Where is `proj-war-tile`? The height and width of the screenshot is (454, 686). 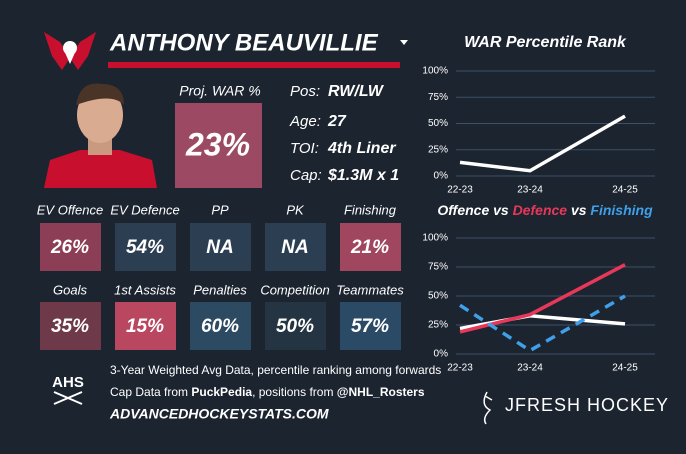 proj-war-tile is located at coordinates (218, 145).